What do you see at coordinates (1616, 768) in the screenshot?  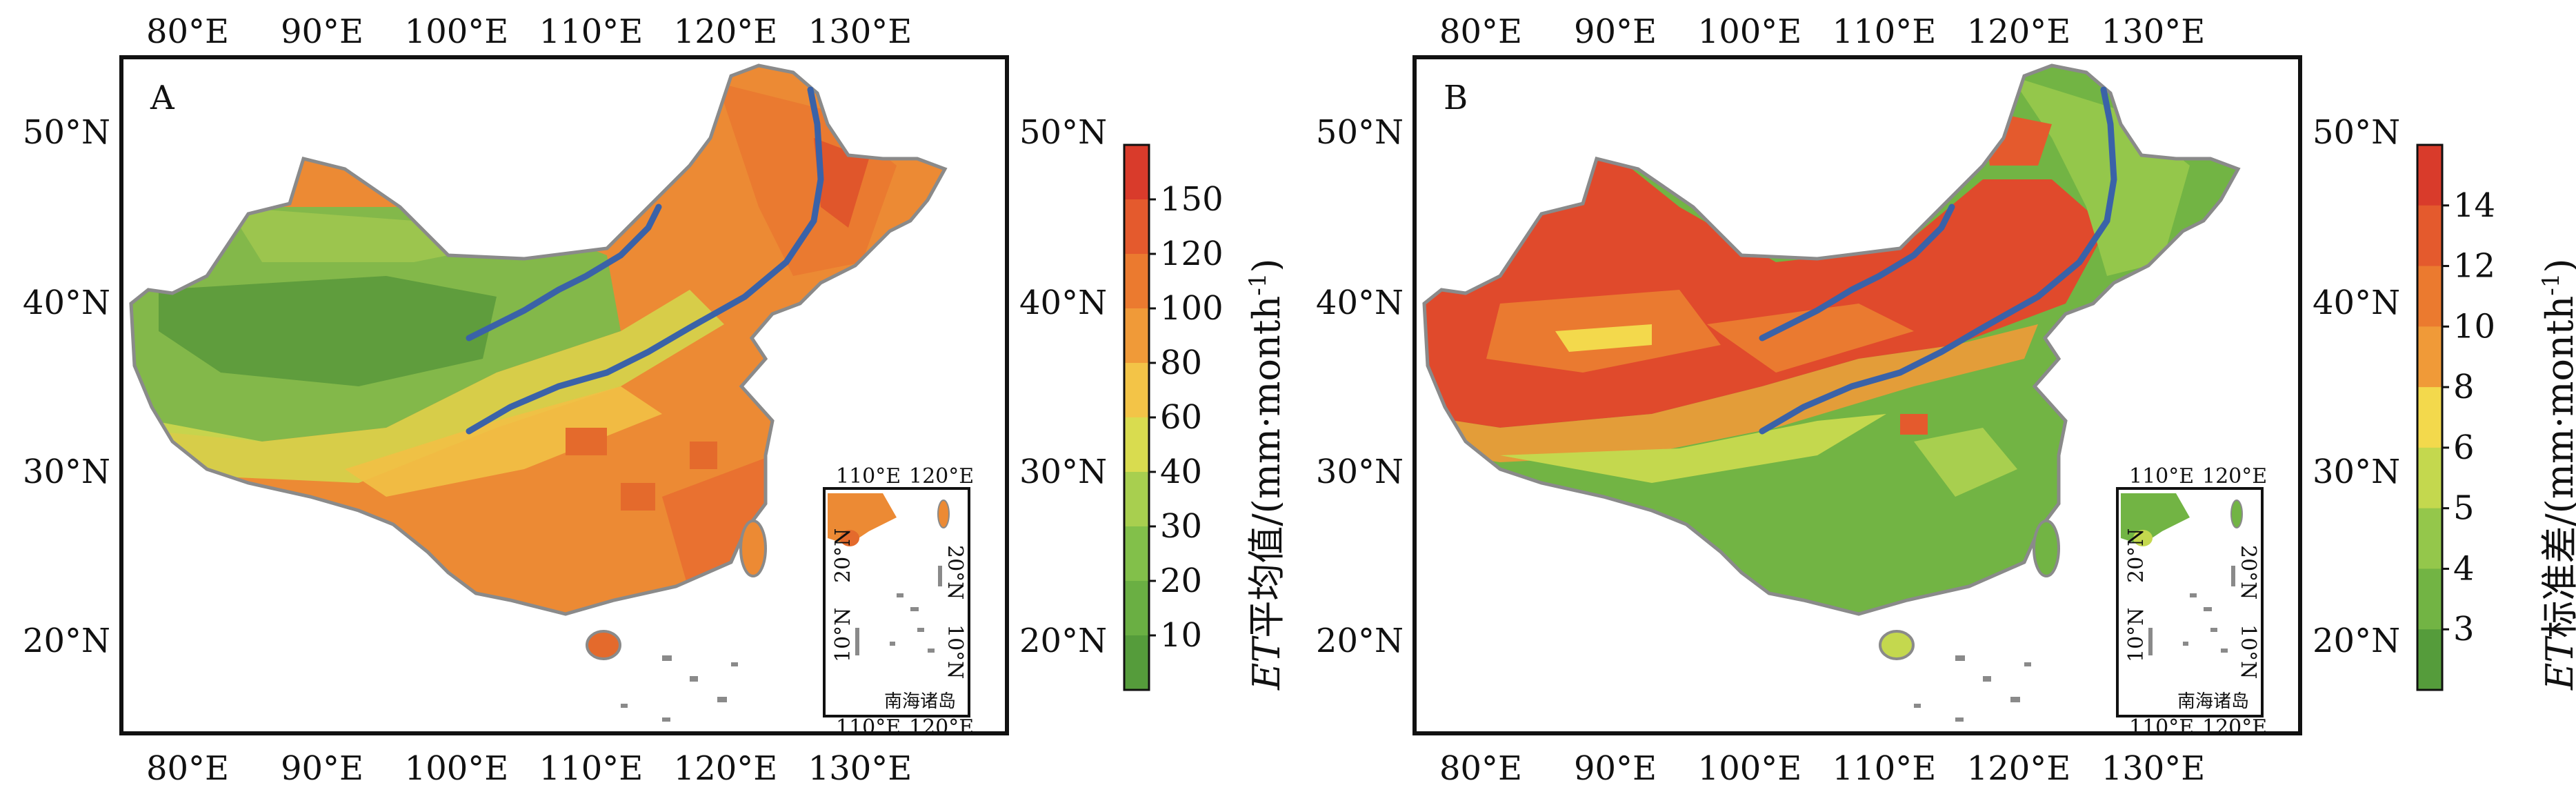 I see `bottom-lon-tick: 90°E` at bounding box center [1616, 768].